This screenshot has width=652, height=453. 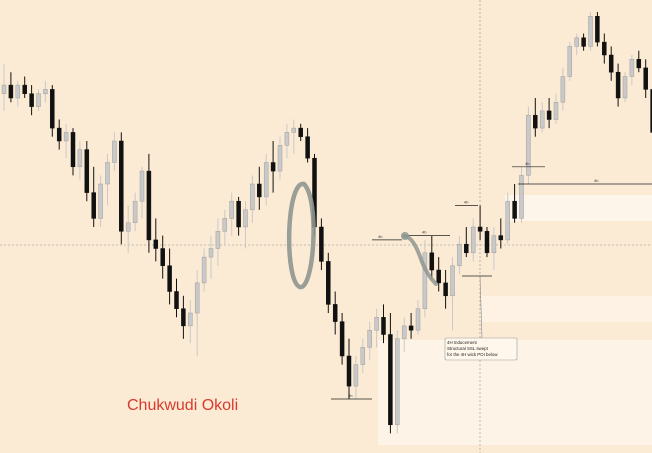 I want to click on annotation-frame, so click(x=481, y=349).